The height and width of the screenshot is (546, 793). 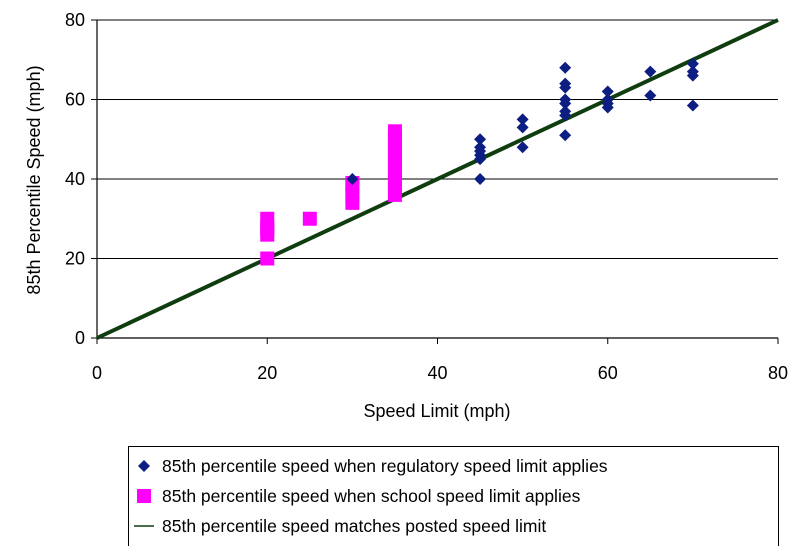 What do you see at coordinates (97, 373) in the screenshot?
I see `x-tick-label-0: 0` at bounding box center [97, 373].